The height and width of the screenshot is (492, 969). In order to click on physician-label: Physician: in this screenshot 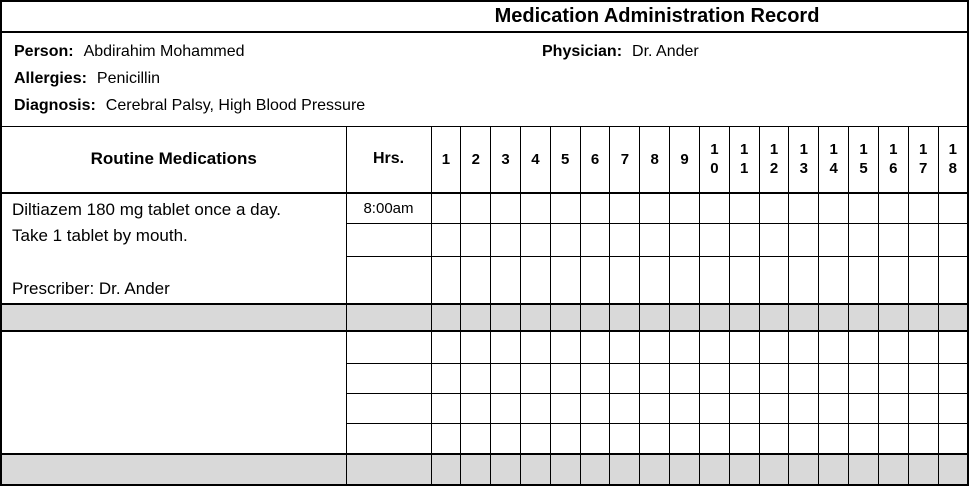, I will do `click(582, 51)`.